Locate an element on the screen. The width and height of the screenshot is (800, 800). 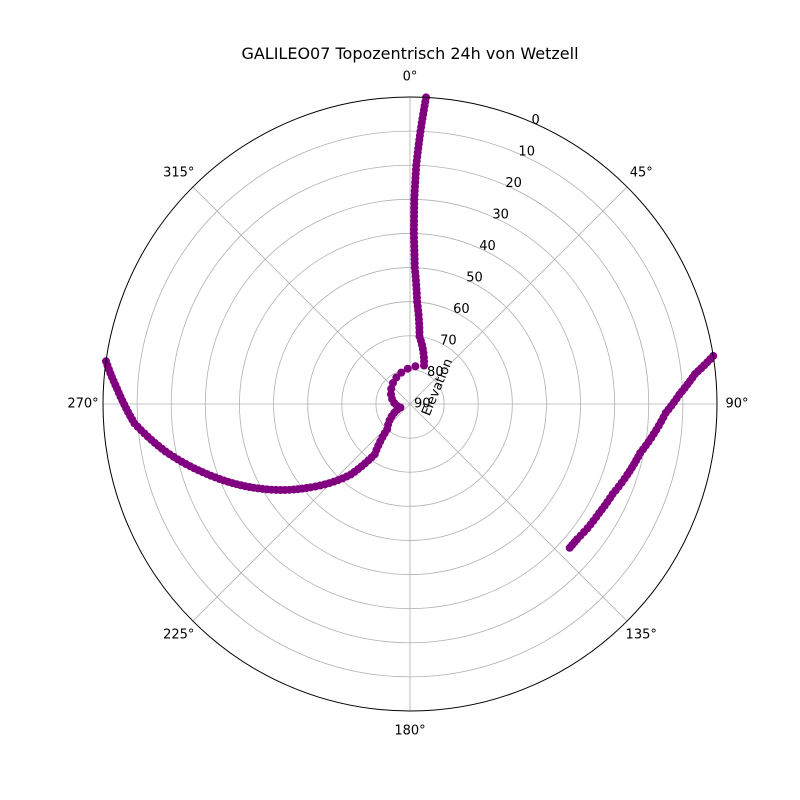
radial-tick-label: 60 is located at coordinates (461, 309).